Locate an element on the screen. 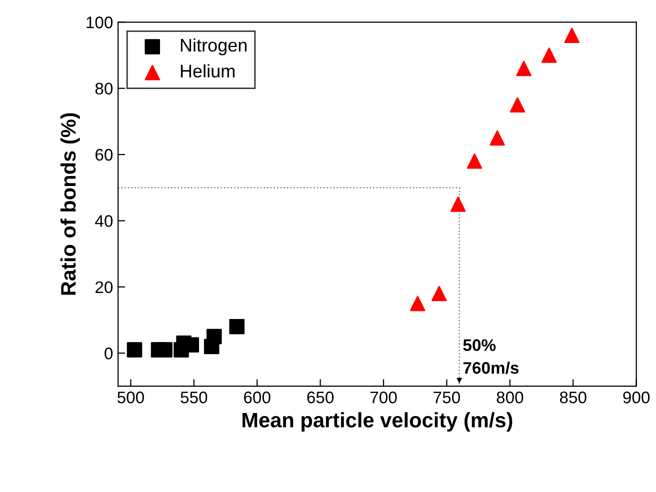 The height and width of the screenshot is (492, 656). y-tick-label: 80 is located at coordinates (104, 88).